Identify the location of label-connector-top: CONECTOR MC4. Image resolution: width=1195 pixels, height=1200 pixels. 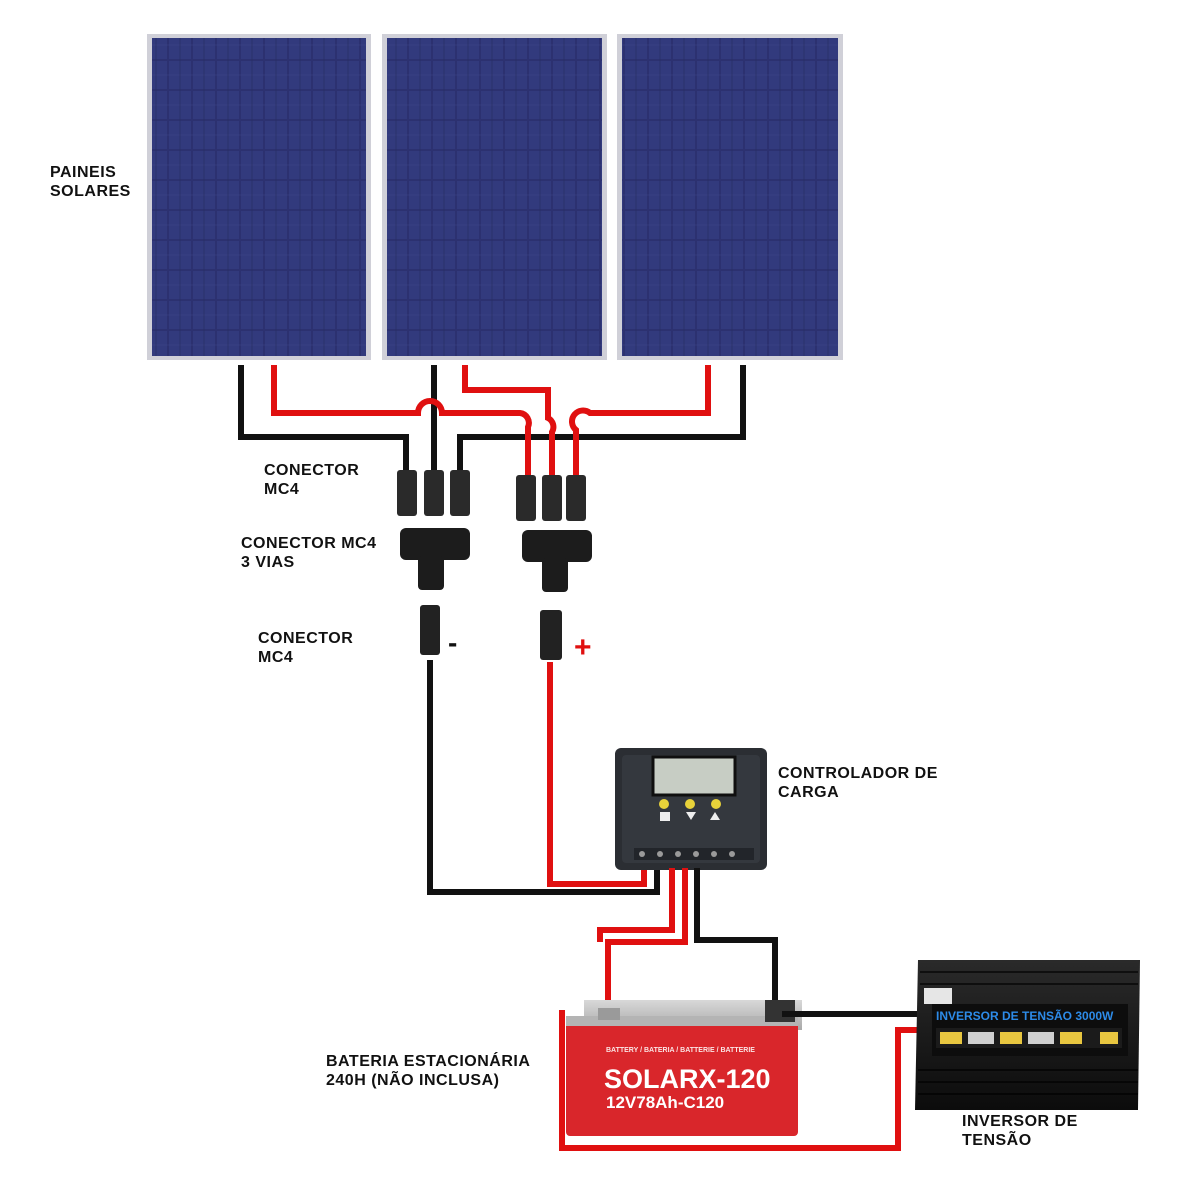
(311, 480).